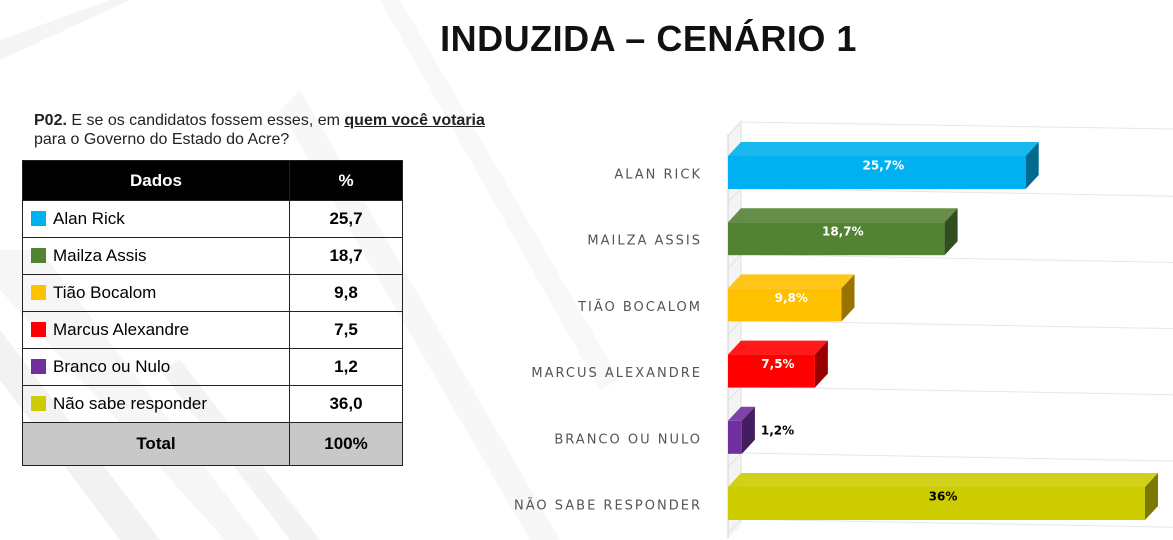 This screenshot has width=1173, height=540. I want to click on data-label: 9,8%, so click(791, 298).